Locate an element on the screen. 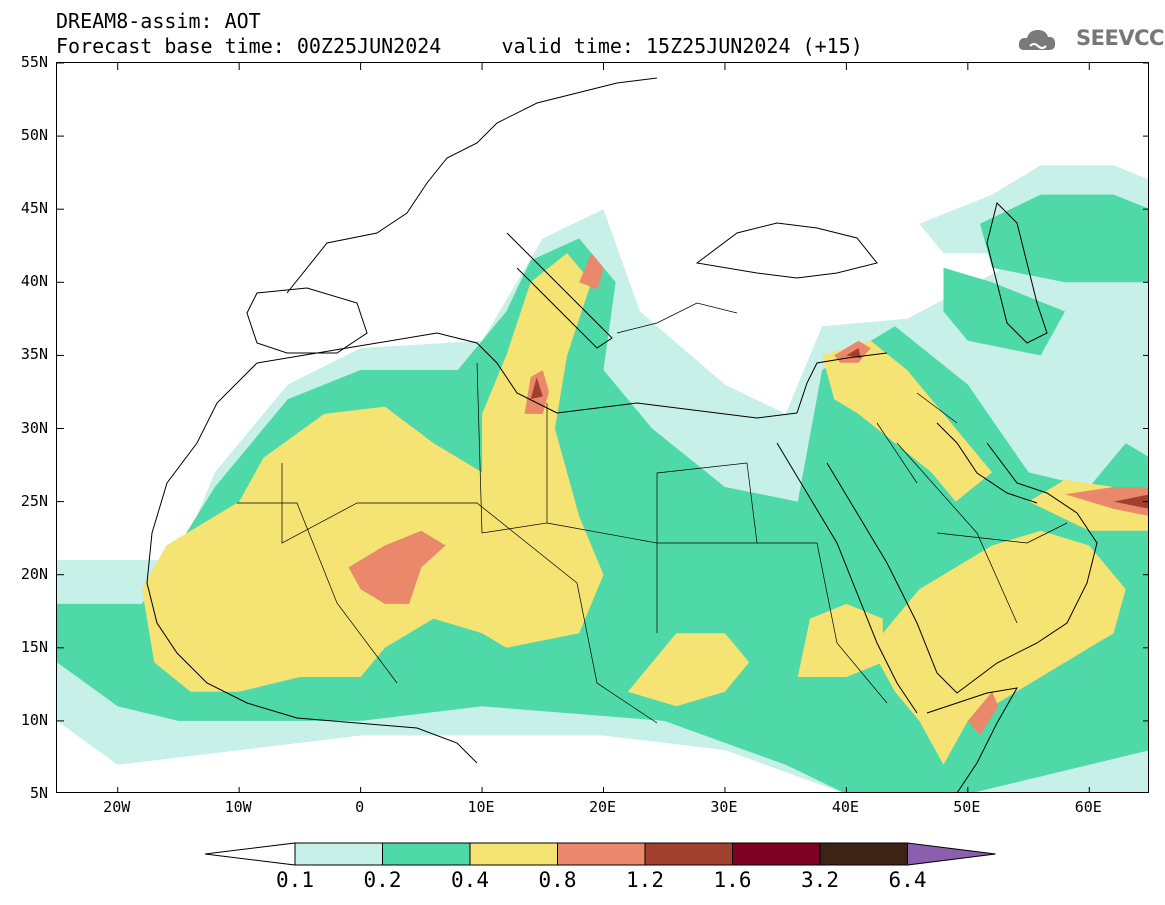 The width and height of the screenshot is (1165, 905). lat-label: 45N is located at coordinates (34, 208).